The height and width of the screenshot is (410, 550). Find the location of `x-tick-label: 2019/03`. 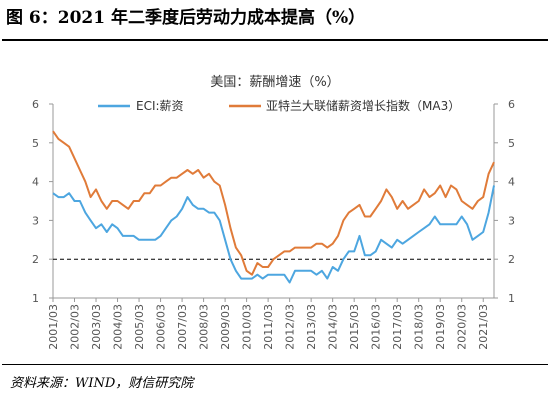

x-tick-label: 2019/03 is located at coordinates (440, 327).